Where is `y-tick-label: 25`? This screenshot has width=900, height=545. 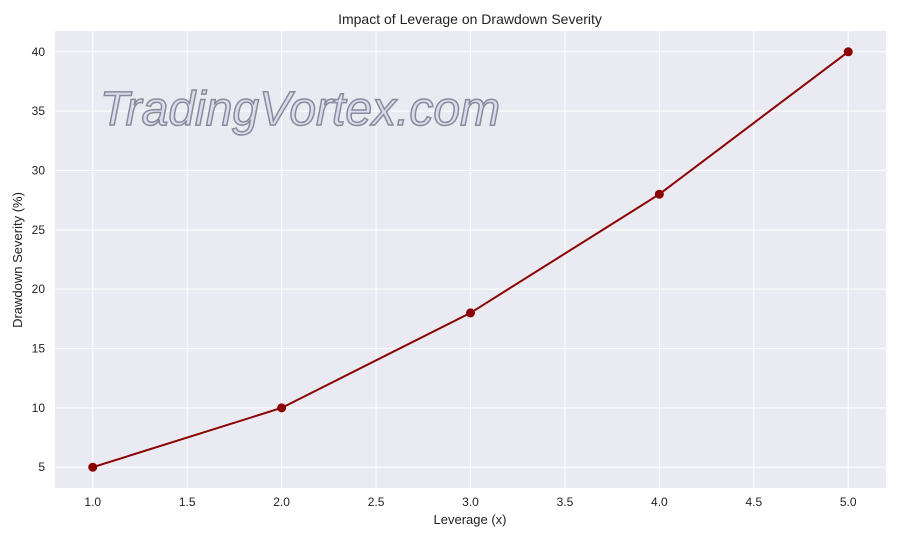 y-tick-label: 25 is located at coordinates (39, 230).